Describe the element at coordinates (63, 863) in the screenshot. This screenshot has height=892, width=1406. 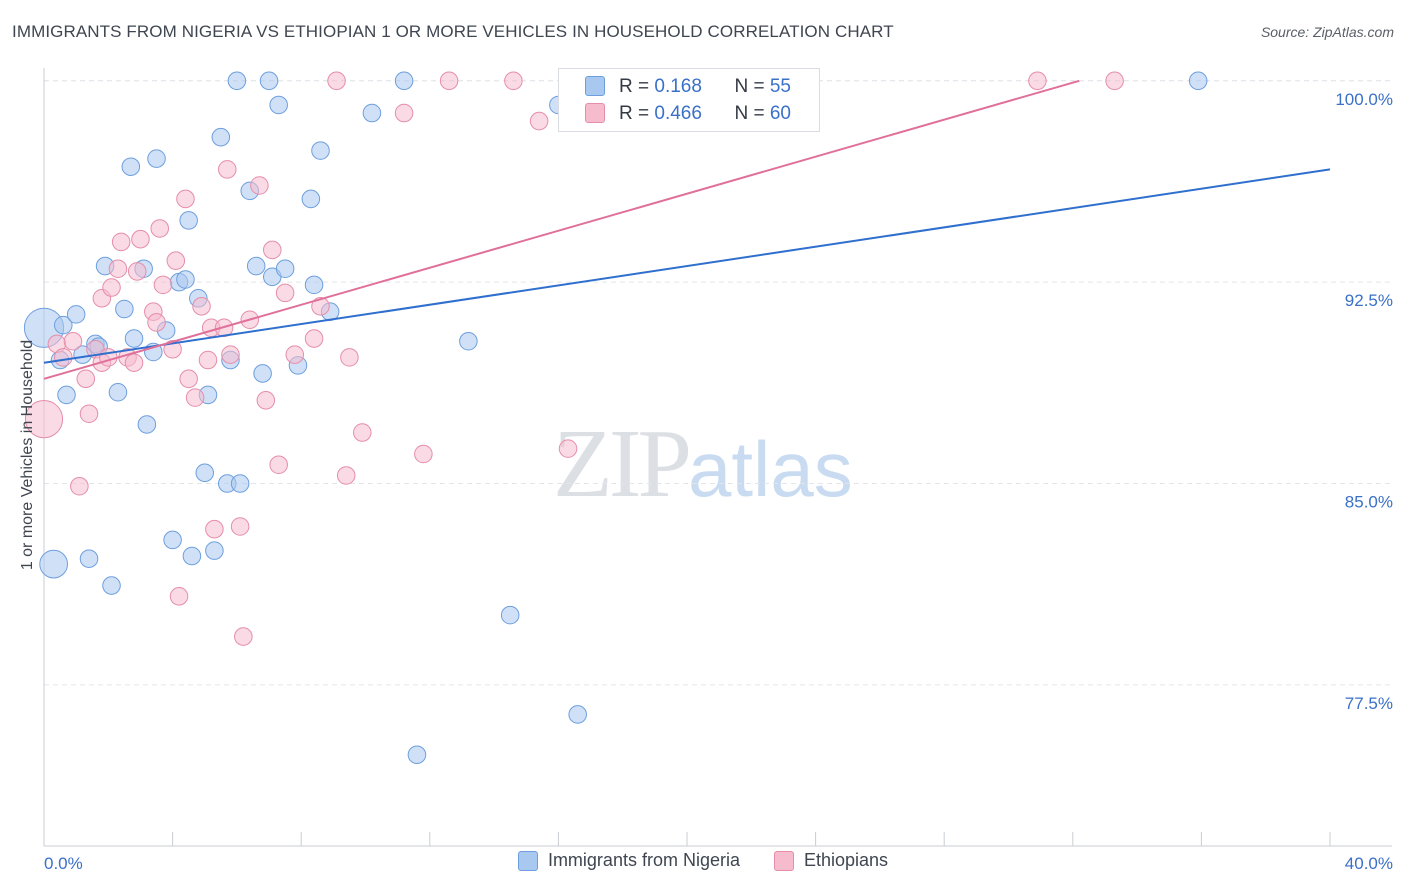
I see `x-tick-label-min: 0.0%` at that location.